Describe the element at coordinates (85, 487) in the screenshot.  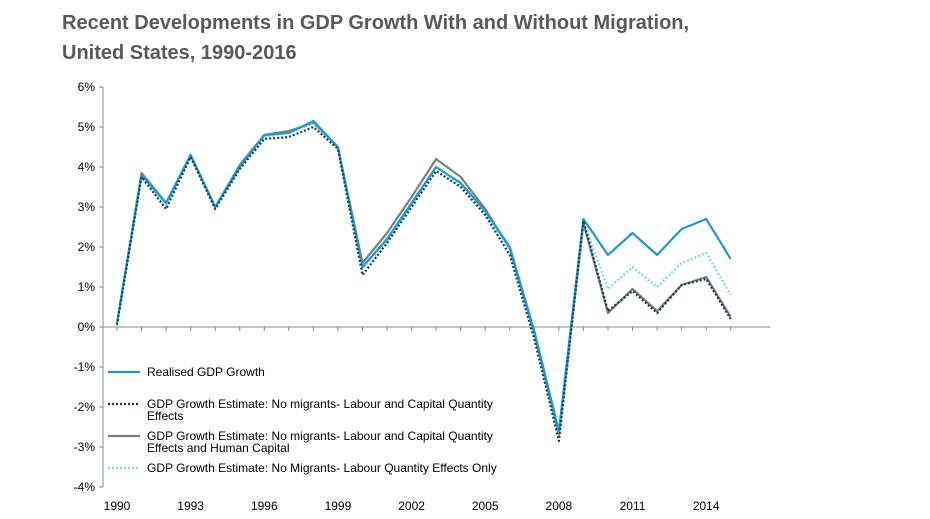
I see `y-tick-label: -4%` at that location.